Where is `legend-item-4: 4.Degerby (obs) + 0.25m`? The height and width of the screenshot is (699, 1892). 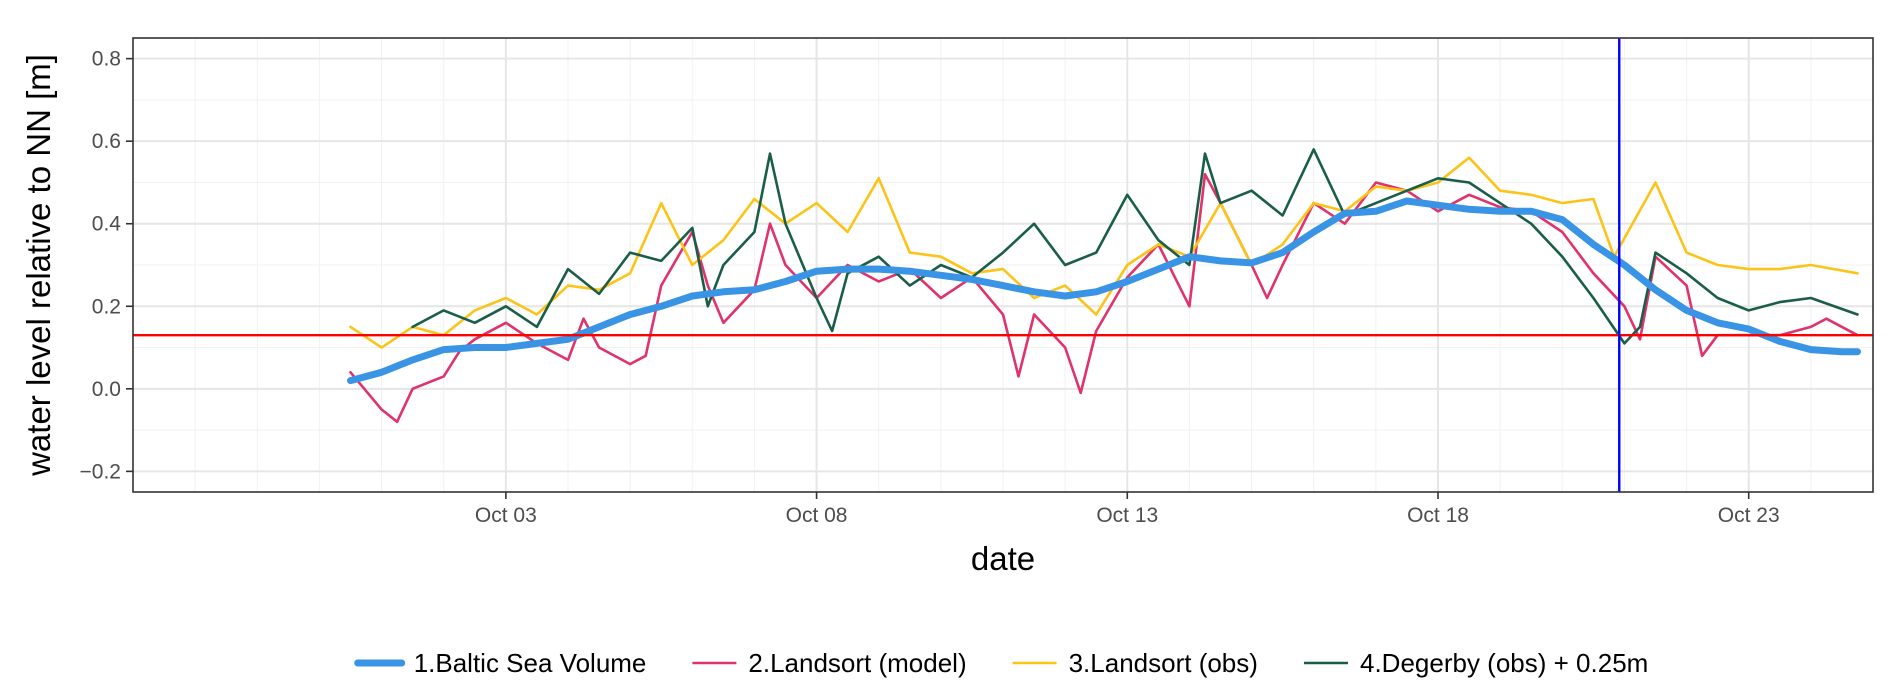
legend-item-4: 4.Degerby (obs) + 0.25m is located at coordinates (1476, 663).